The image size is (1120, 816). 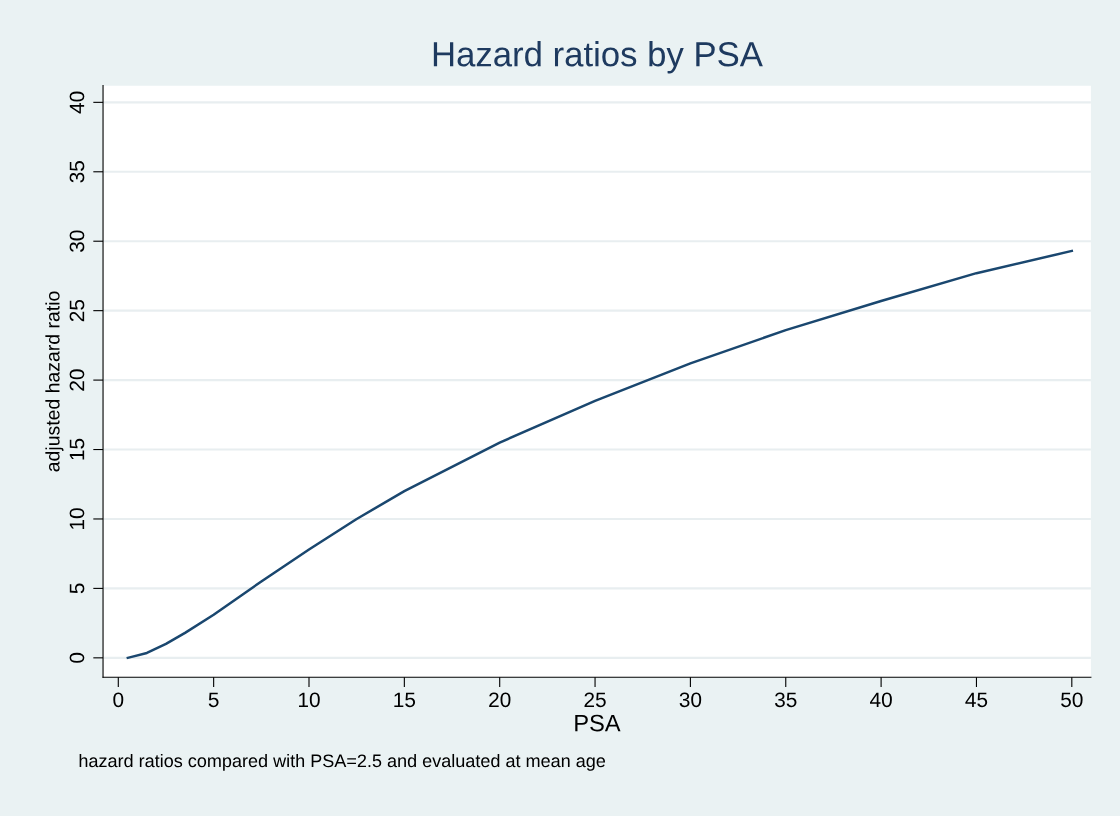 I want to click on y-tick-label: 30, so click(x=77, y=241).